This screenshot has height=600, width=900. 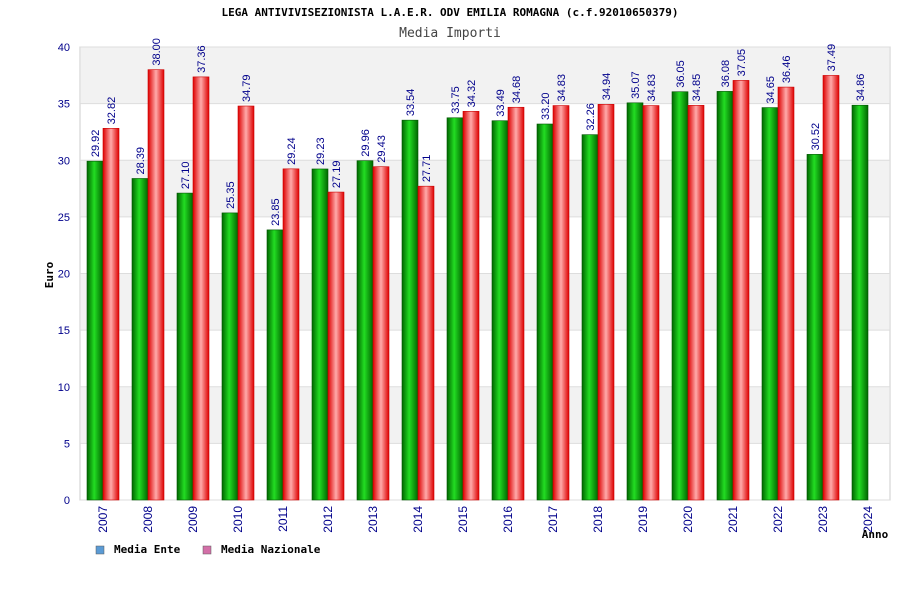 What do you see at coordinates (651, 303) in the screenshot?
I see `bar-media-nazionale-2019` at bounding box center [651, 303].